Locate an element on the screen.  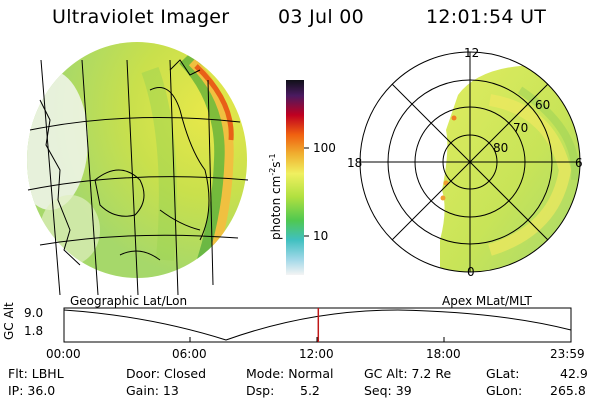
coastlines is located at coordinates (124, 162).